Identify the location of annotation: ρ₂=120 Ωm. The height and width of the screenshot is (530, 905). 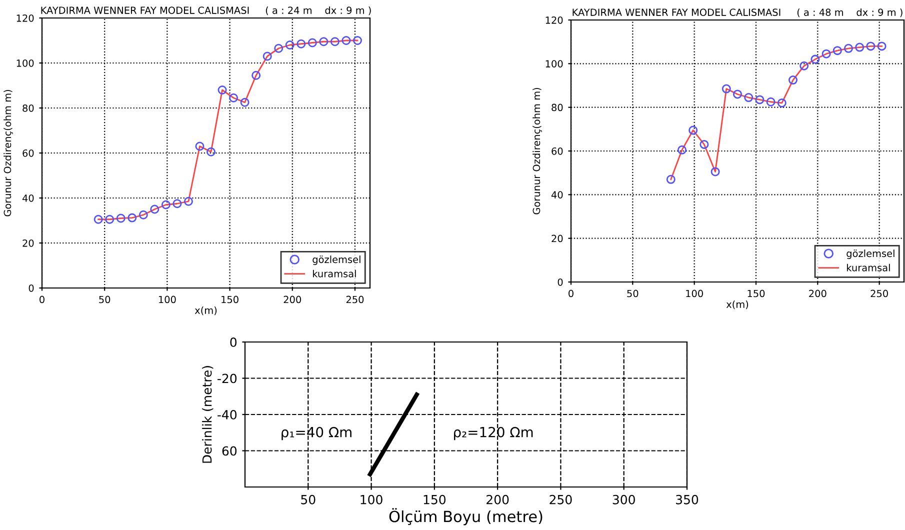
(493, 433).